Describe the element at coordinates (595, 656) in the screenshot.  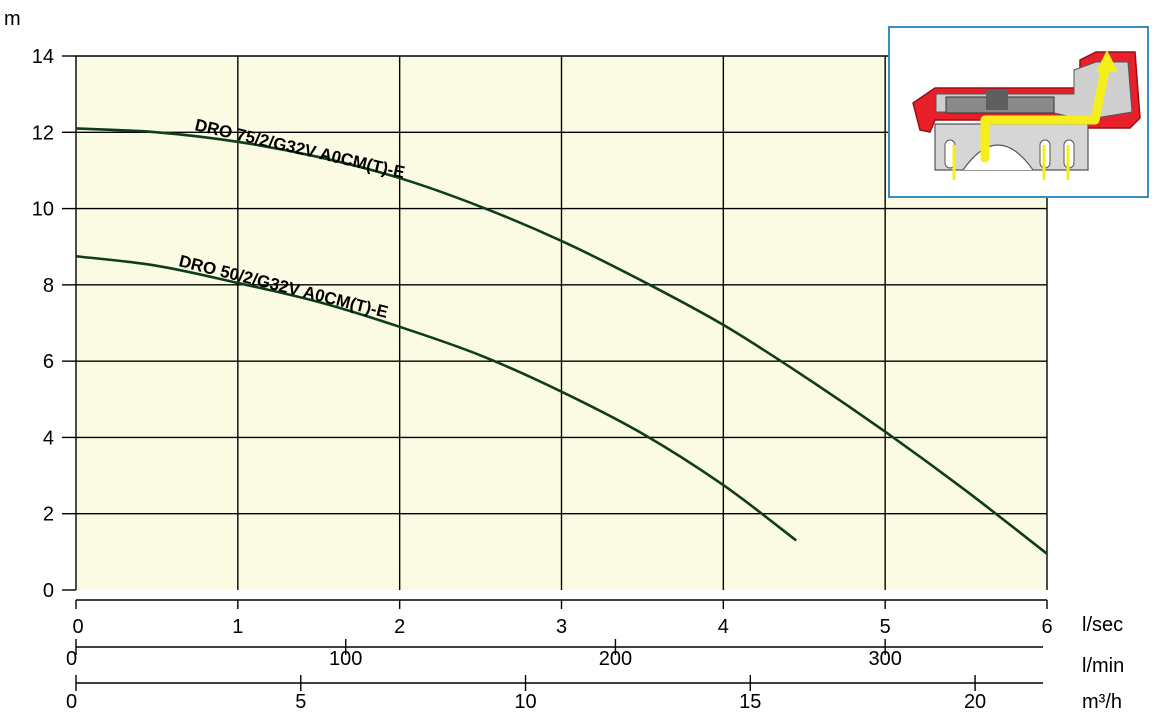
I see `x-axes: 0 1 2 3 4 5 6 l/sec 0 100 200 300 l/min 0 5 10 15 20 m³/h` at that location.